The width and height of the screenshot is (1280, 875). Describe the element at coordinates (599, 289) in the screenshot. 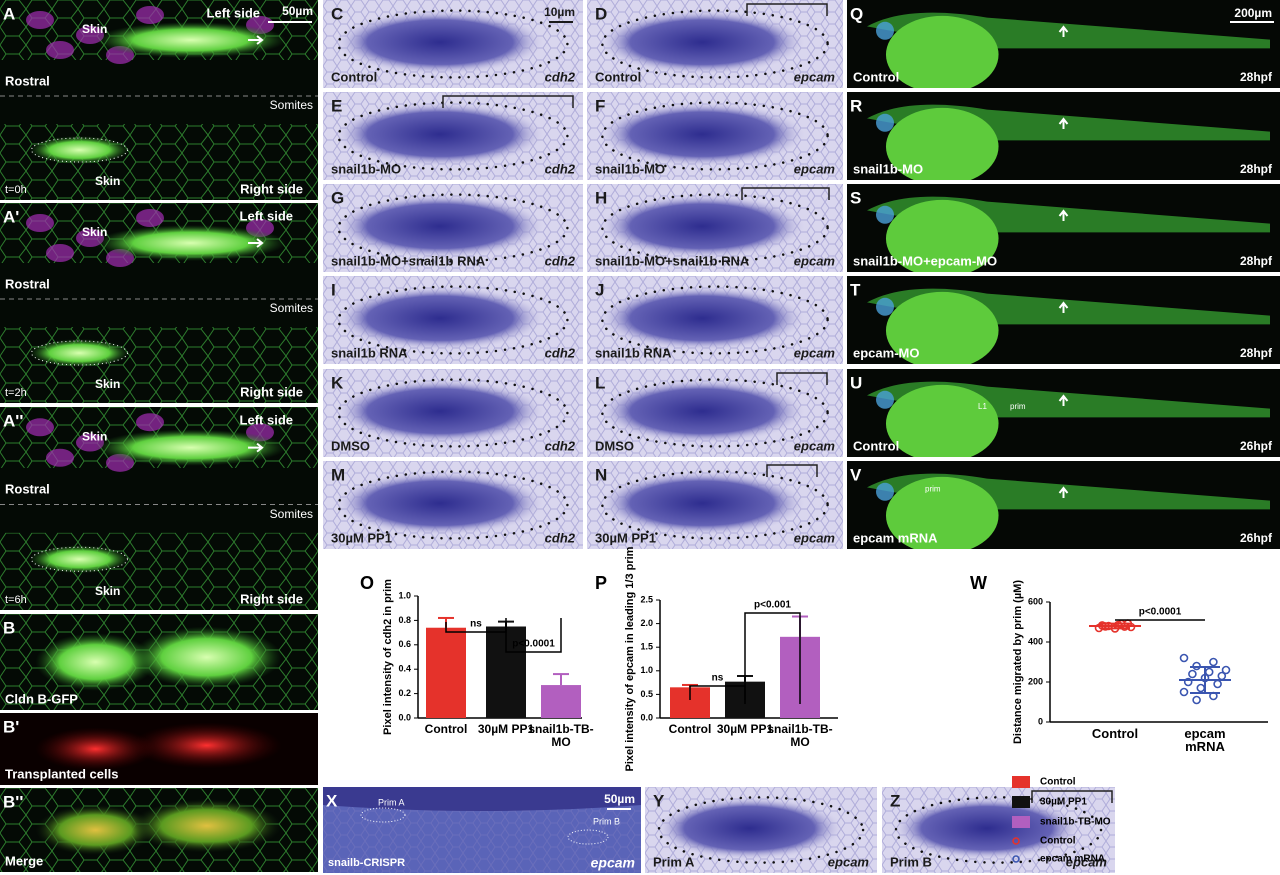

I see `panel-letter: J` at that location.